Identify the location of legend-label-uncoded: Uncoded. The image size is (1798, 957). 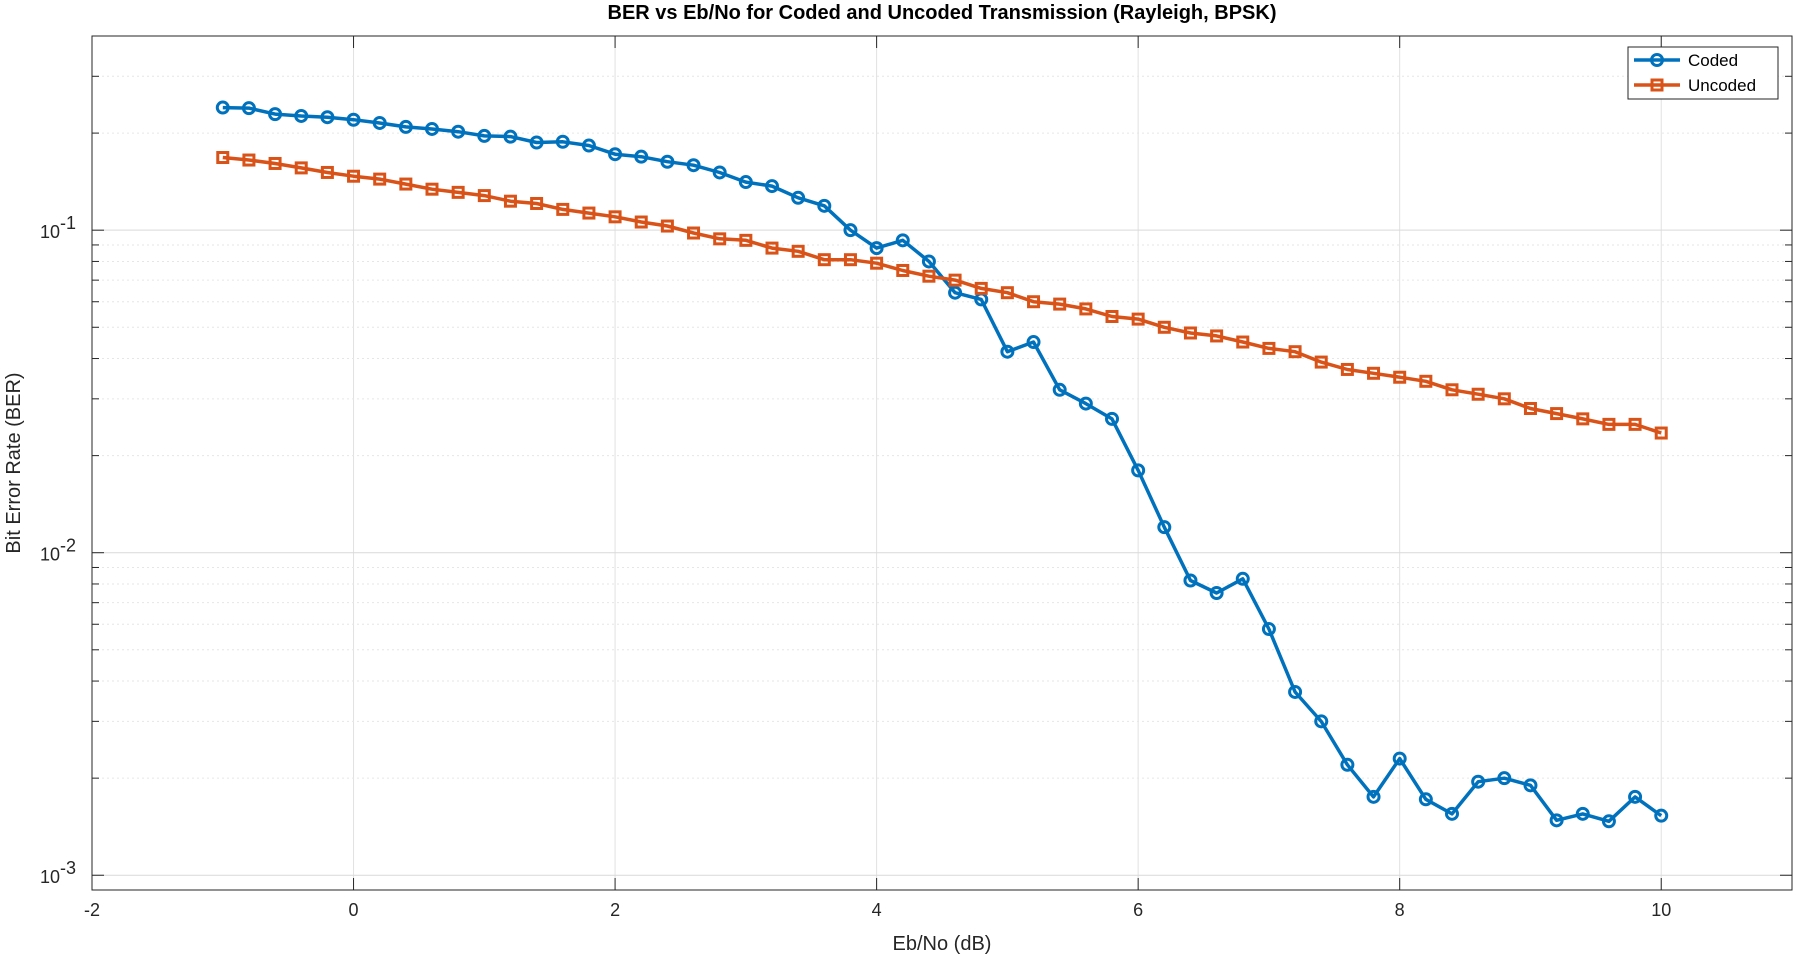
(1722, 85).